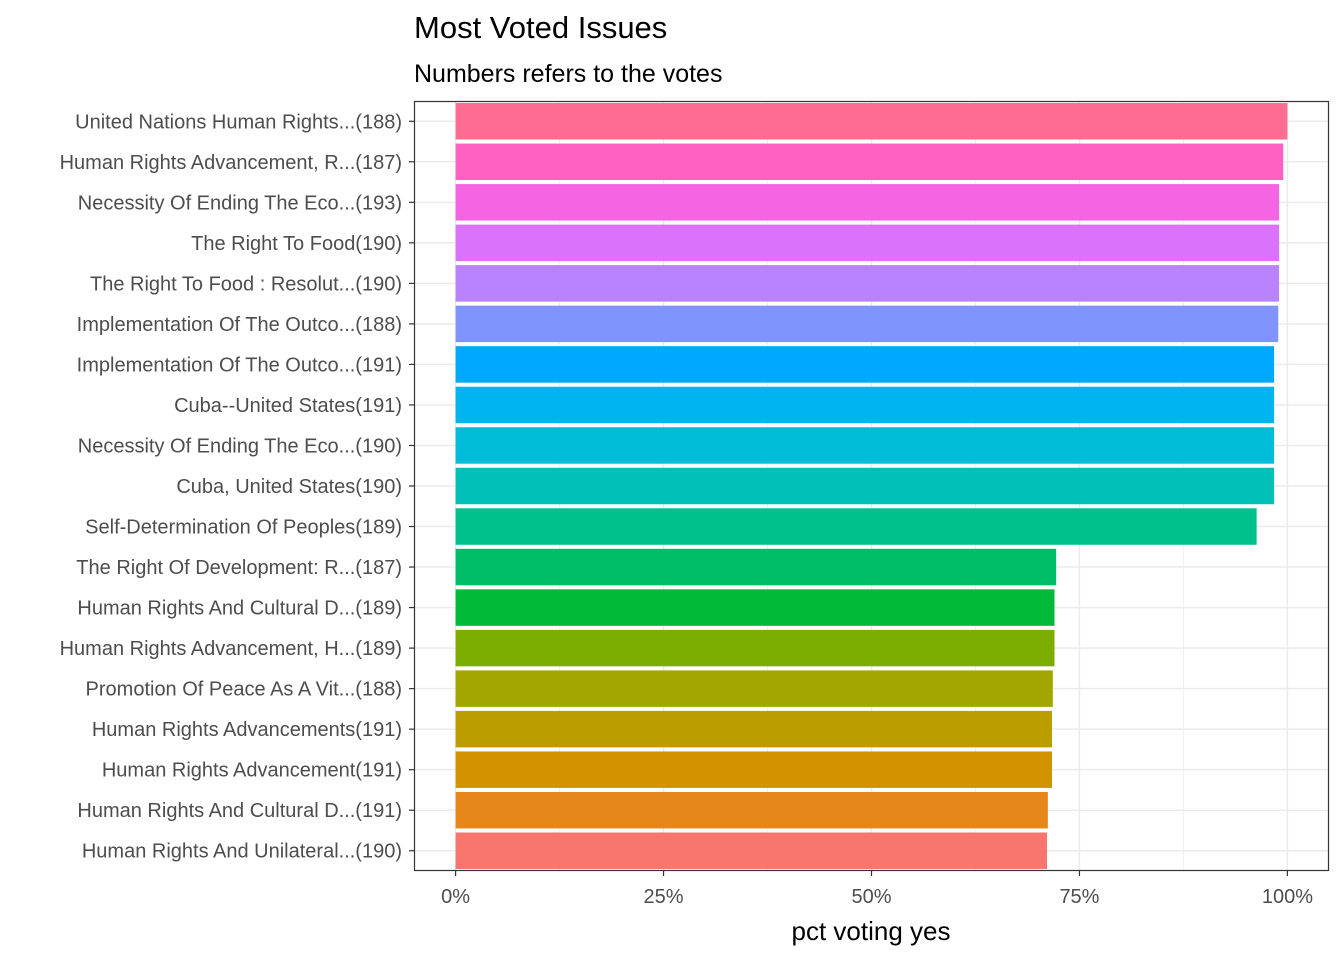  Describe the element at coordinates (1079, 897) in the screenshot. I see `x-tick-label: 75%` at that location.